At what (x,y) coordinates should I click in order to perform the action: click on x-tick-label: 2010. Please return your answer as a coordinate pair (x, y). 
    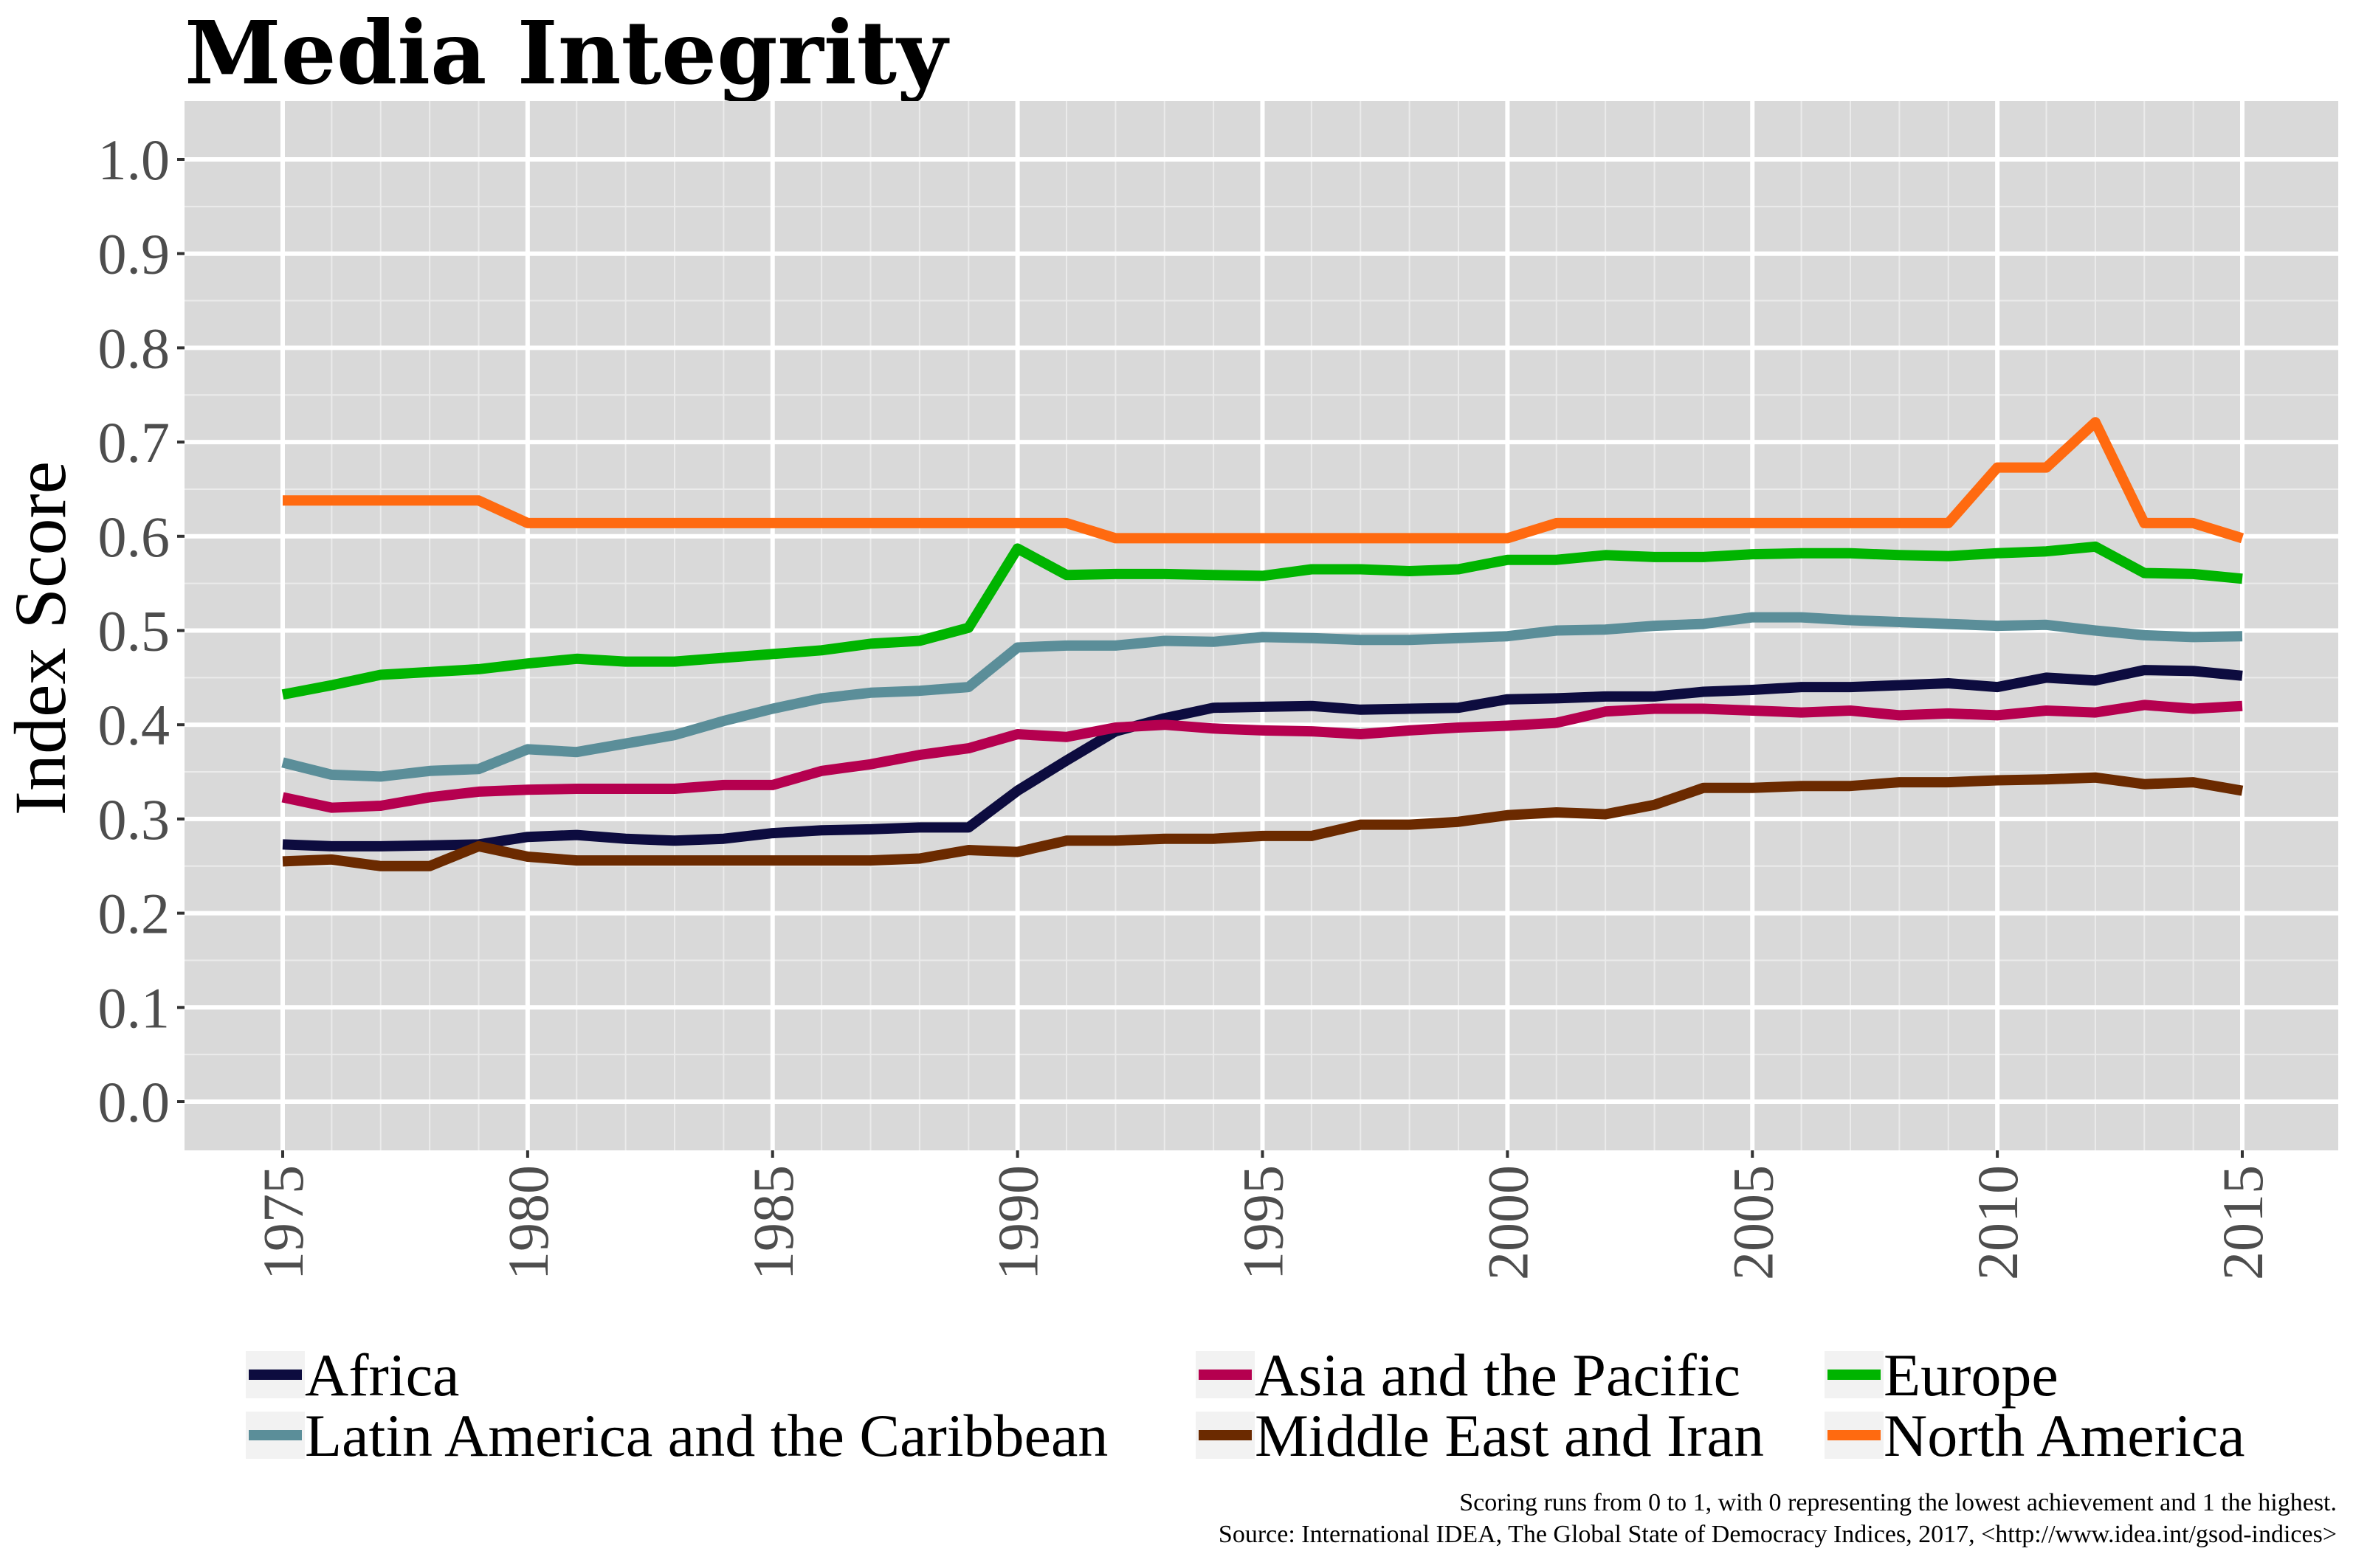
    Looking at the image, I should click on (1998, 1222).